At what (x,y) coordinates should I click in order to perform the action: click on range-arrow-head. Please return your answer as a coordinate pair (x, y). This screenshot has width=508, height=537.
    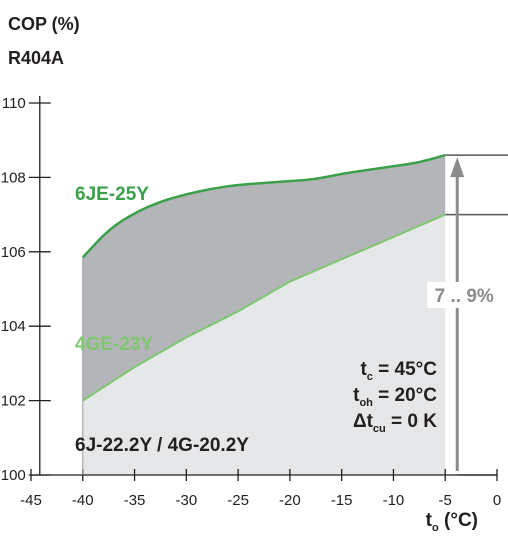
    Looking at the image, I should click on (457, 167).